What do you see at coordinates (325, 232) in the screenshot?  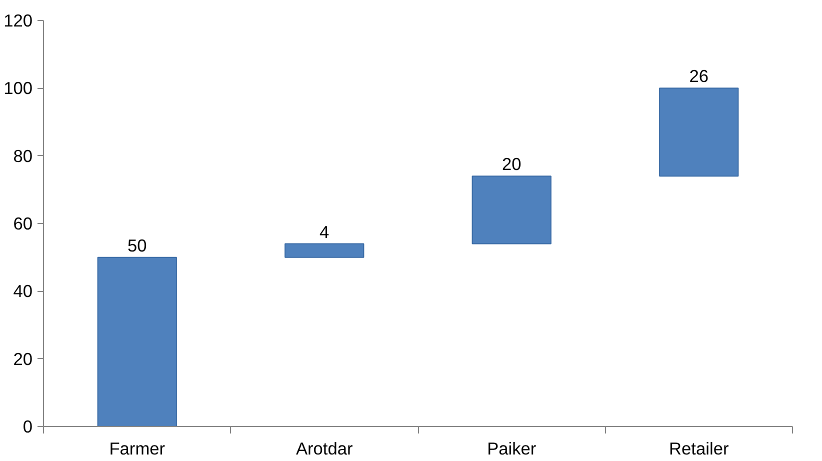 I see `data-label: 4` at bounding box center [325, 232].